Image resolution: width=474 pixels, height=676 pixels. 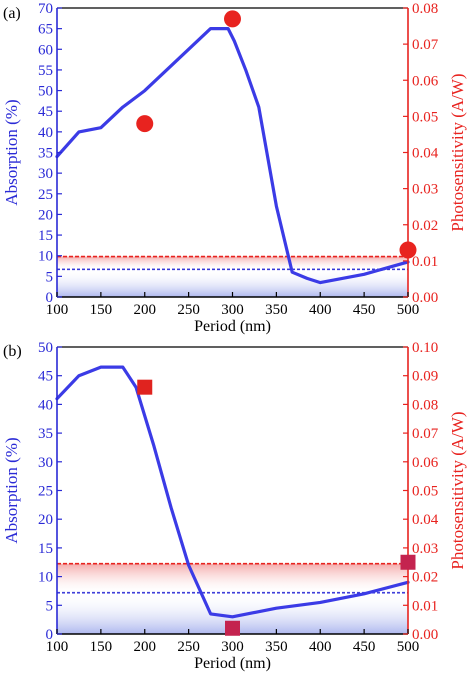 What do you see at coordinates (12, 351) in the screenshot?
I see `panel-label: (b)` at bounding box center [12, 351].